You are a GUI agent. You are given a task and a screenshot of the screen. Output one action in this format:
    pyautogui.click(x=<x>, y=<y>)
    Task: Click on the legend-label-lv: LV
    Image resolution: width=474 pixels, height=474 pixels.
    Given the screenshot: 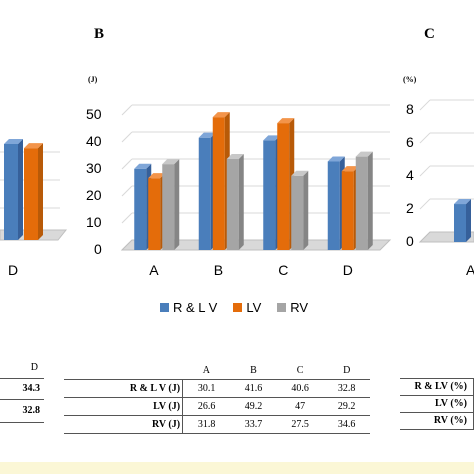 What is the action you would take?
    pyautogui.click(x=254, y=307)
    